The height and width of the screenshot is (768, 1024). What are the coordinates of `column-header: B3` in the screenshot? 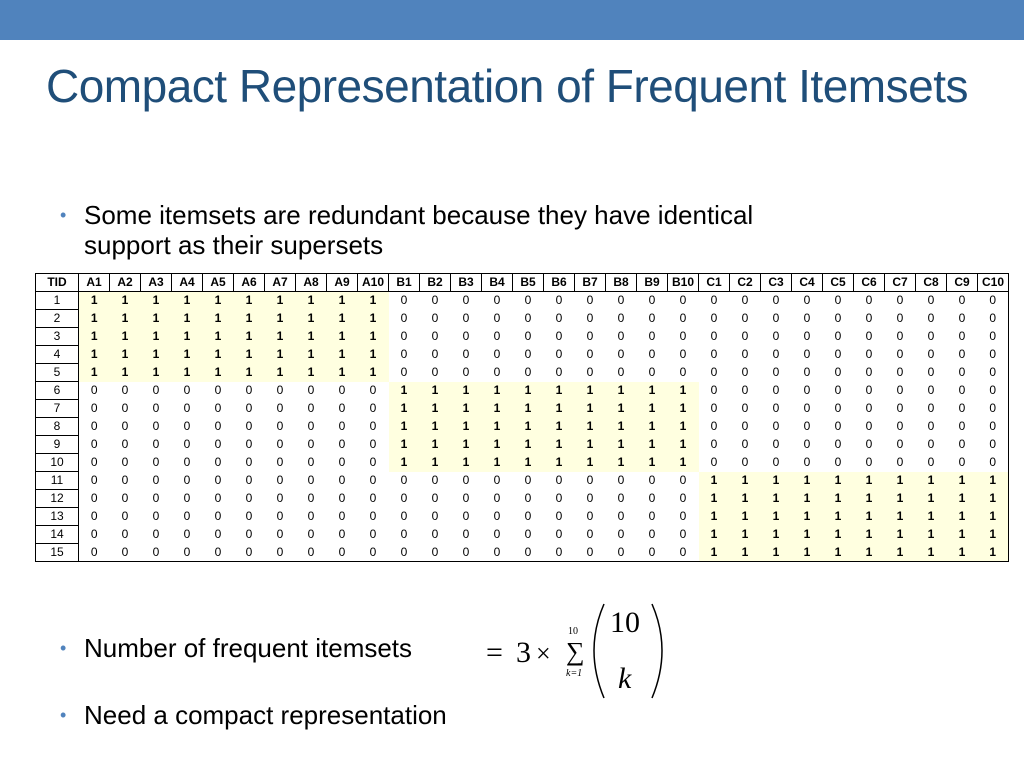 It's located at (466, 282).